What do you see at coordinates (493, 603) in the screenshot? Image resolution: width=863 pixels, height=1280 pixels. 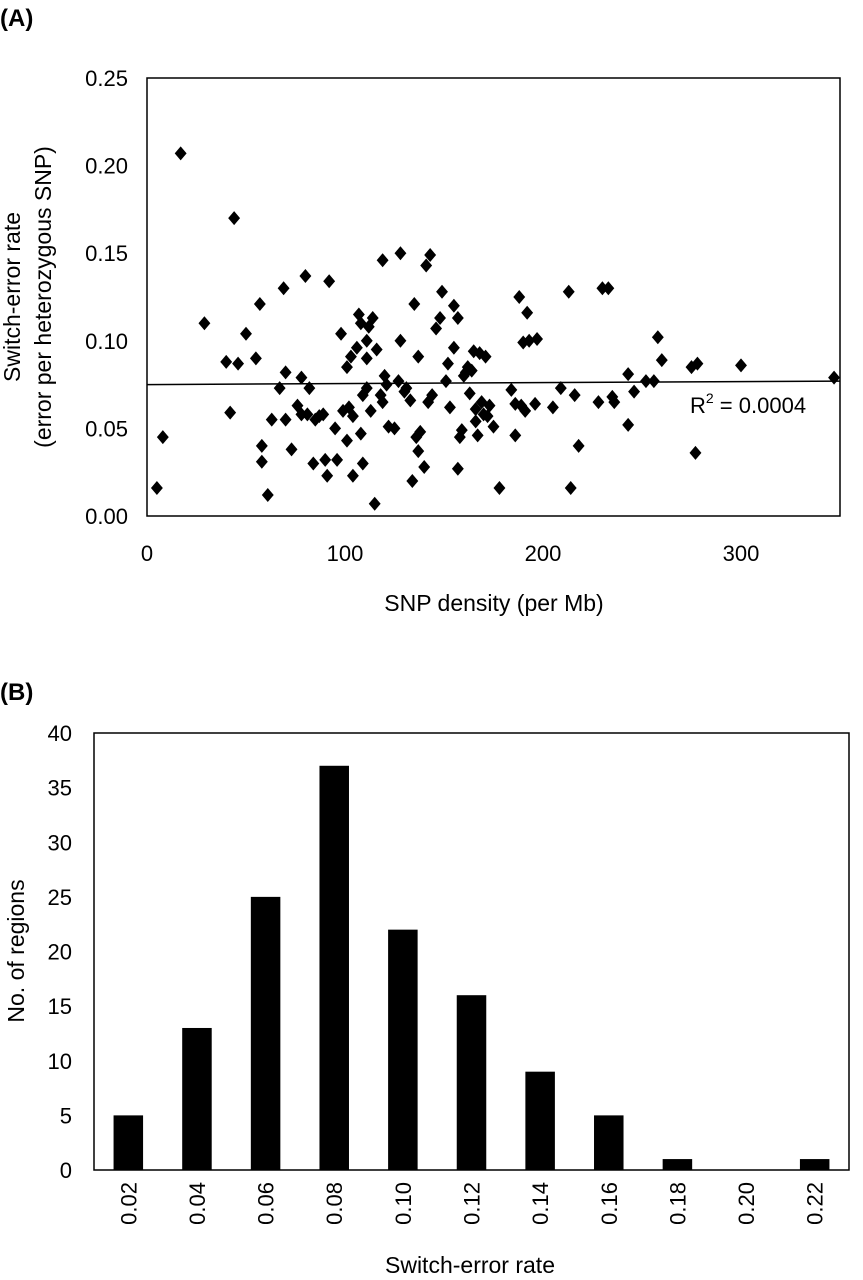 I see `x-axis-title: SNP density (per Mb)` at bounding box center [493, 603].